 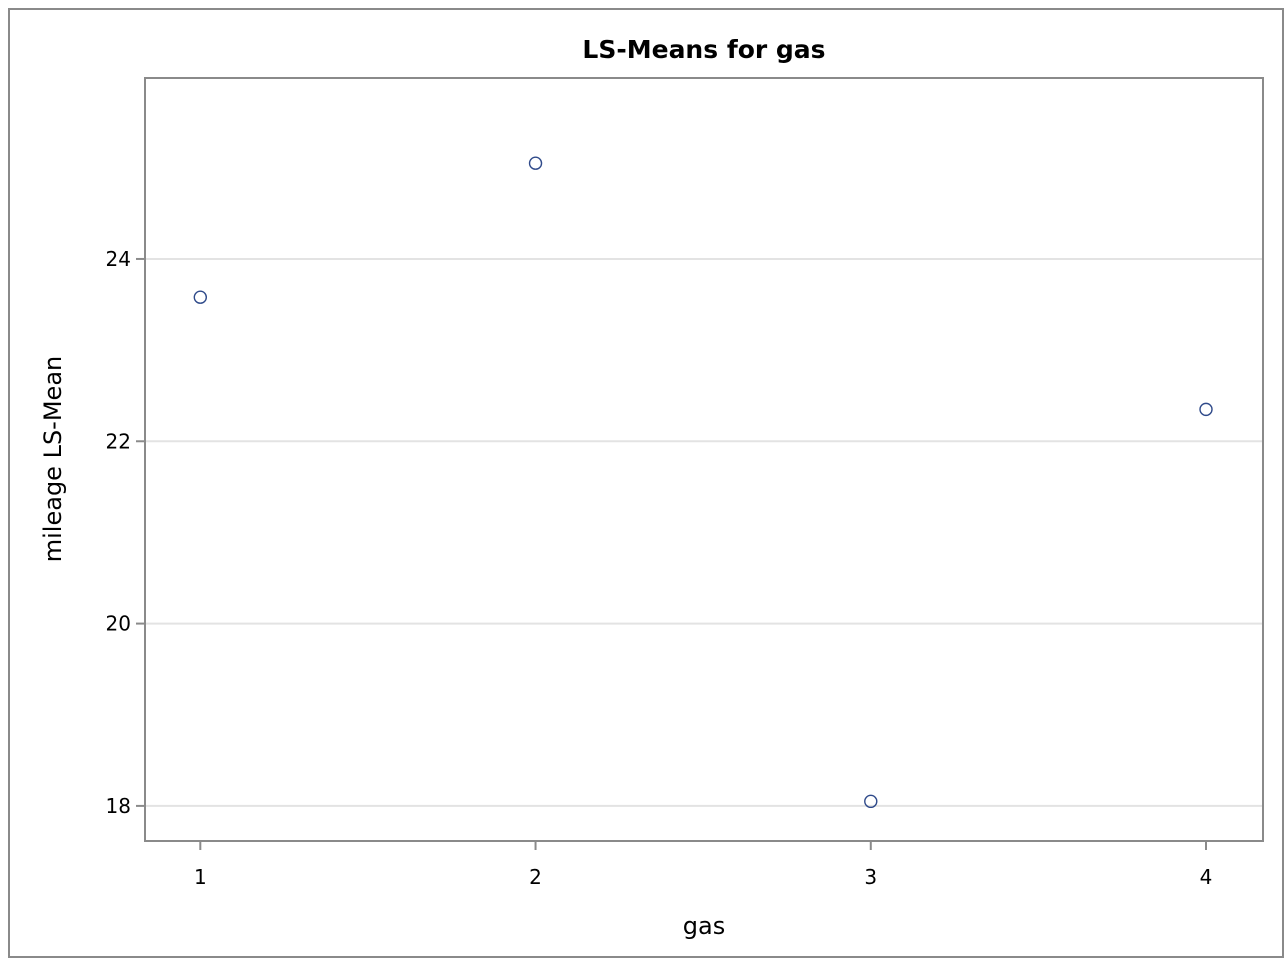 I want to click on x-tick-label: 2, so click(x=535, y=877).